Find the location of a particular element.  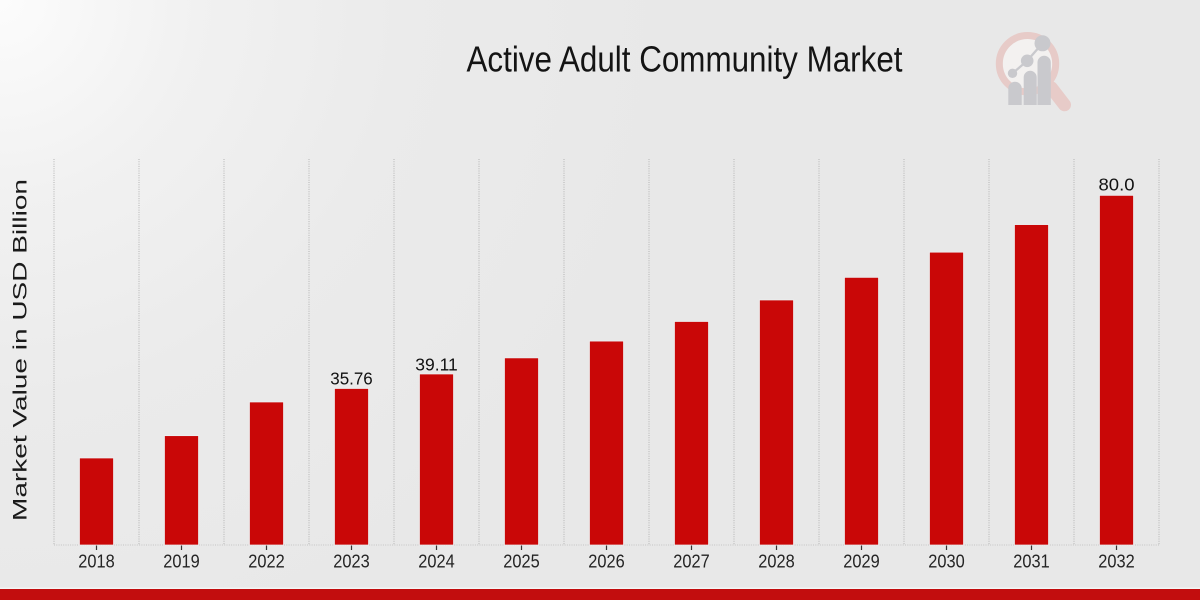

svg-text: 2022 is located at coordinates (266, 562).